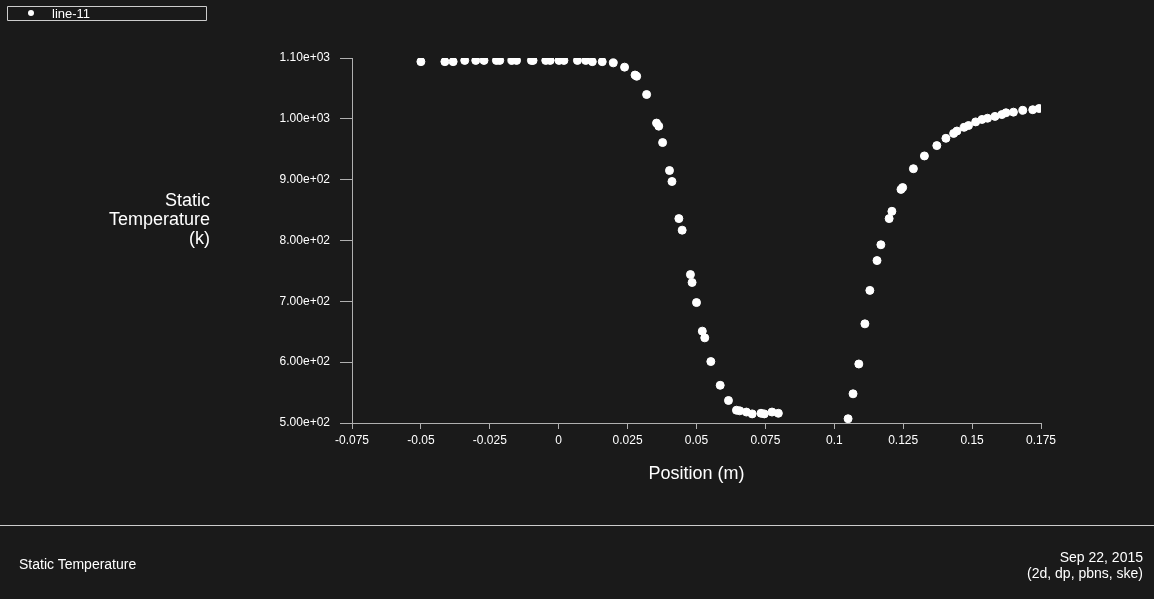  I want to click on y-tick-label: 8.00e+02, so click(305, 239).